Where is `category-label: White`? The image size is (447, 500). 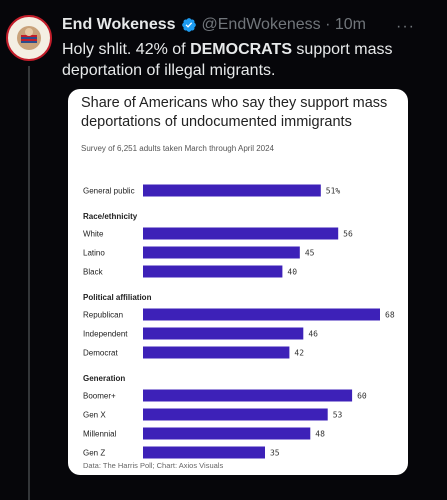 category-label: White is located at coordinates (93, 234).